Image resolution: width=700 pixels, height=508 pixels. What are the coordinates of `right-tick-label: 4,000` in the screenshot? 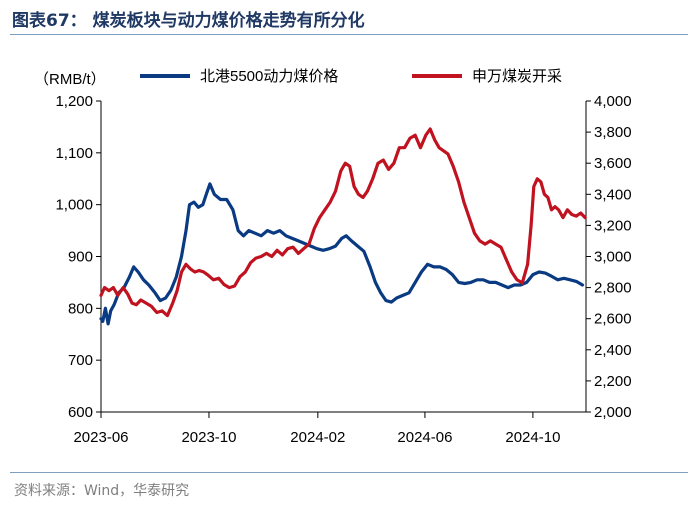 It's located at (613, 101).